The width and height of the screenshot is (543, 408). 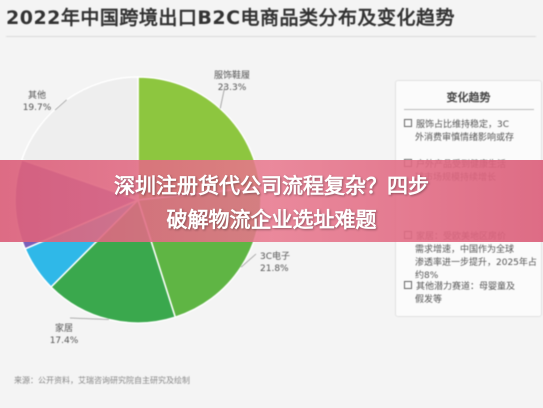 What do you see at coordinates (37, 95) in the screenshot?
I see `slice-label: 其他` at bounding box center [37, 95].